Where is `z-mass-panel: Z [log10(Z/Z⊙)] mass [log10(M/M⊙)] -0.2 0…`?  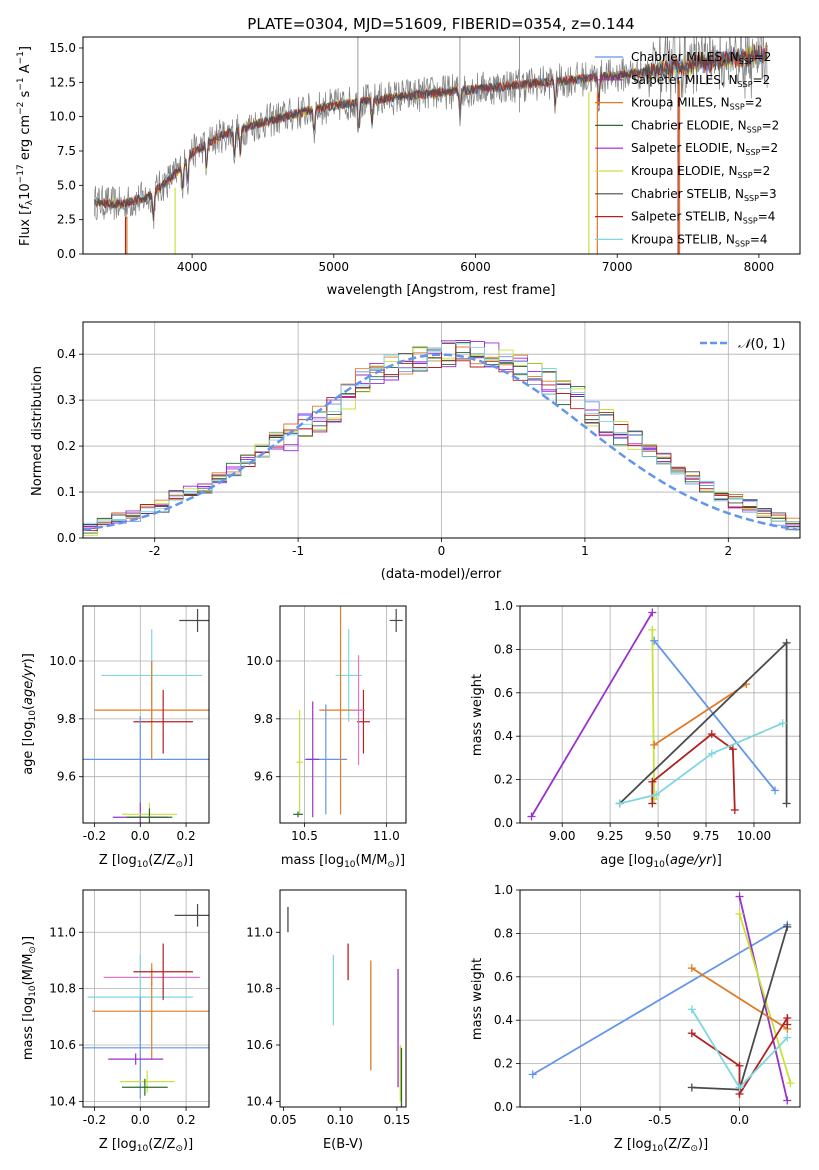
z-mass-panel: Z [log10(Z/Z⊙)] mass [log10(M/M⊙)] -0.2 0… is located at coordinates (115, 1021).